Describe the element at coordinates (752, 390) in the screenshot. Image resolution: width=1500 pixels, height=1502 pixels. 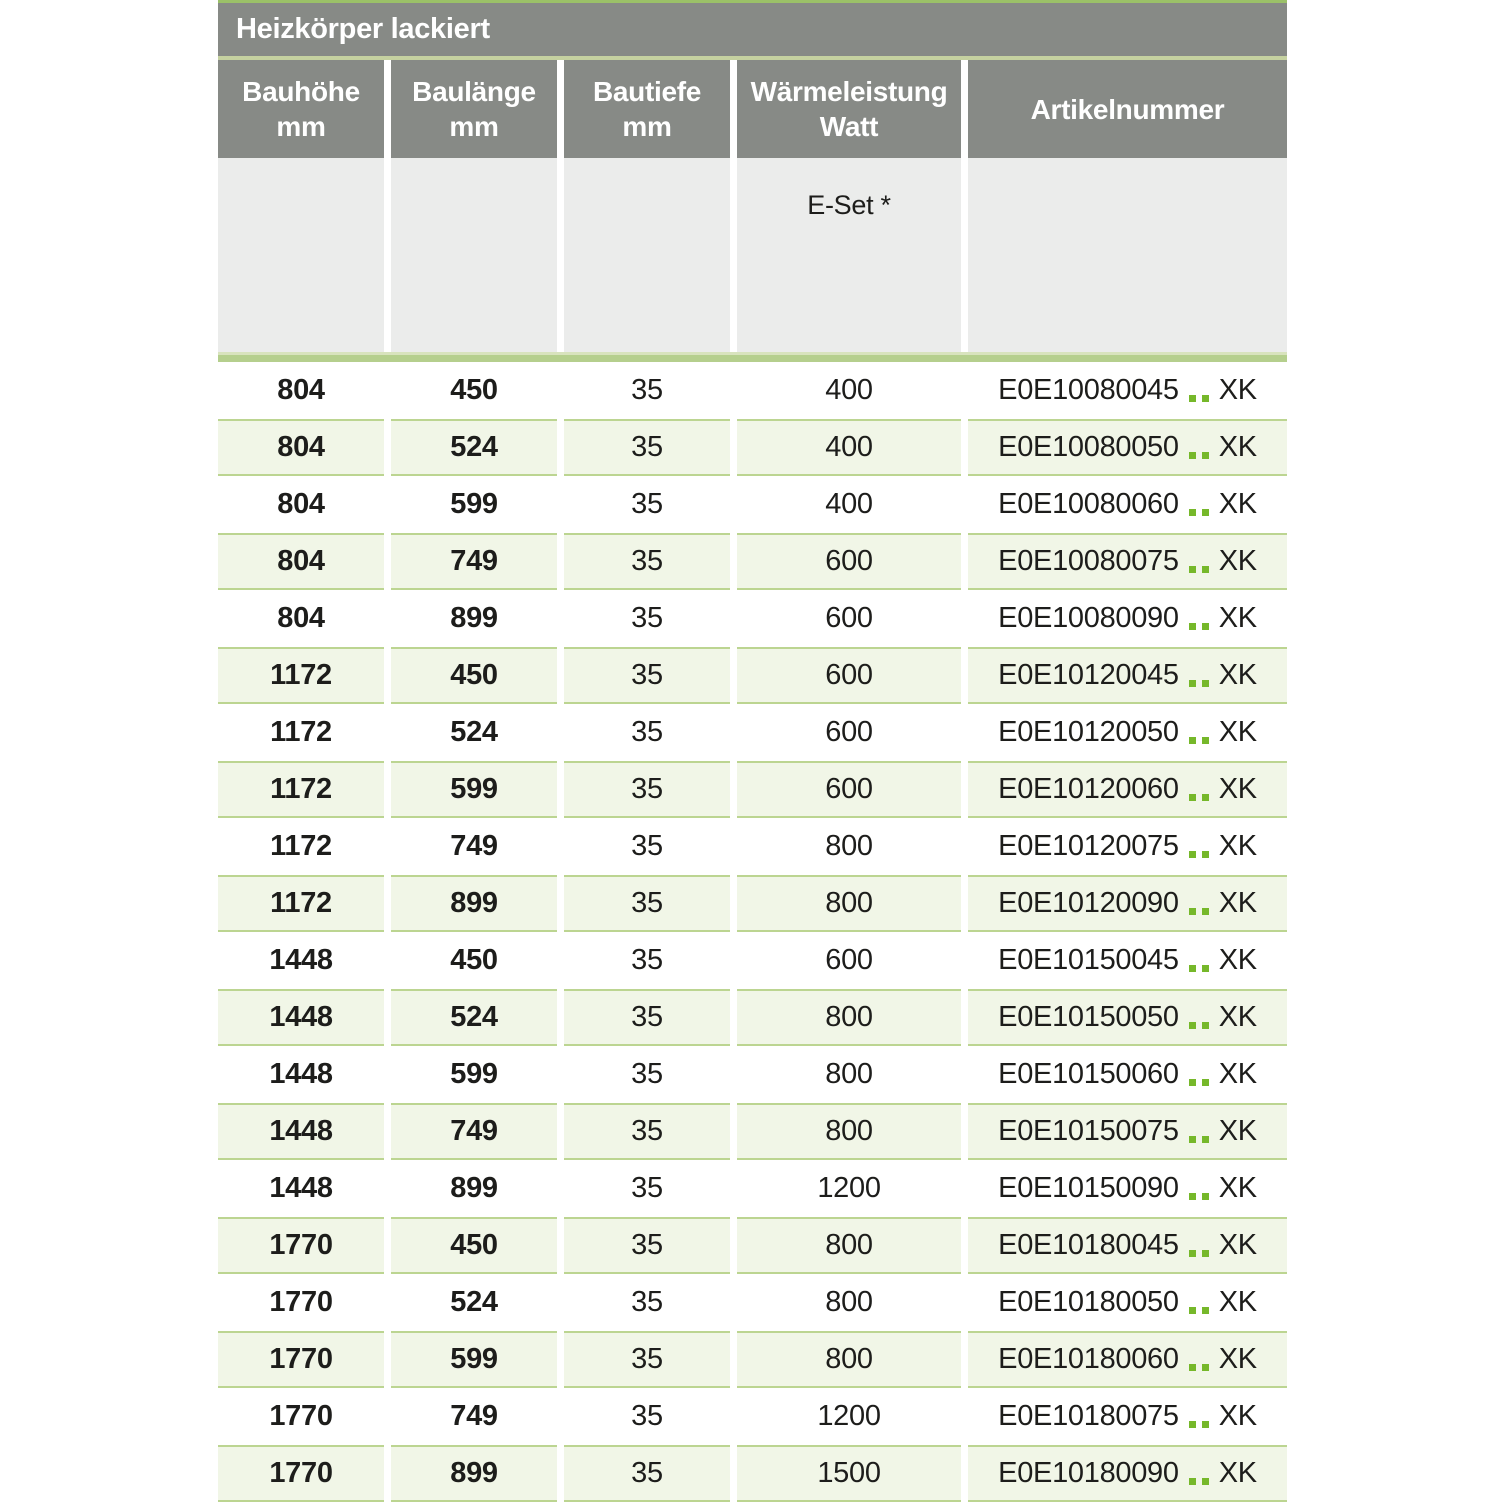
I see `table-row: 804 450 35 400 E0E10080045 XK` at that location.